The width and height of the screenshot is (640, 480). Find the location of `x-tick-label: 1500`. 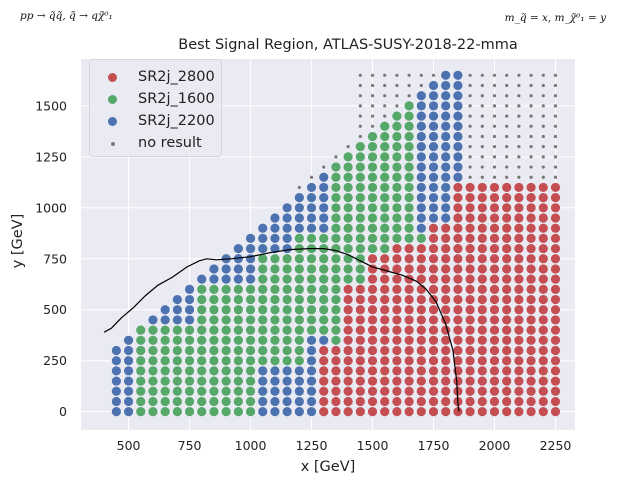

x-tick-label: 1500 is located at coordinates (373, 445).